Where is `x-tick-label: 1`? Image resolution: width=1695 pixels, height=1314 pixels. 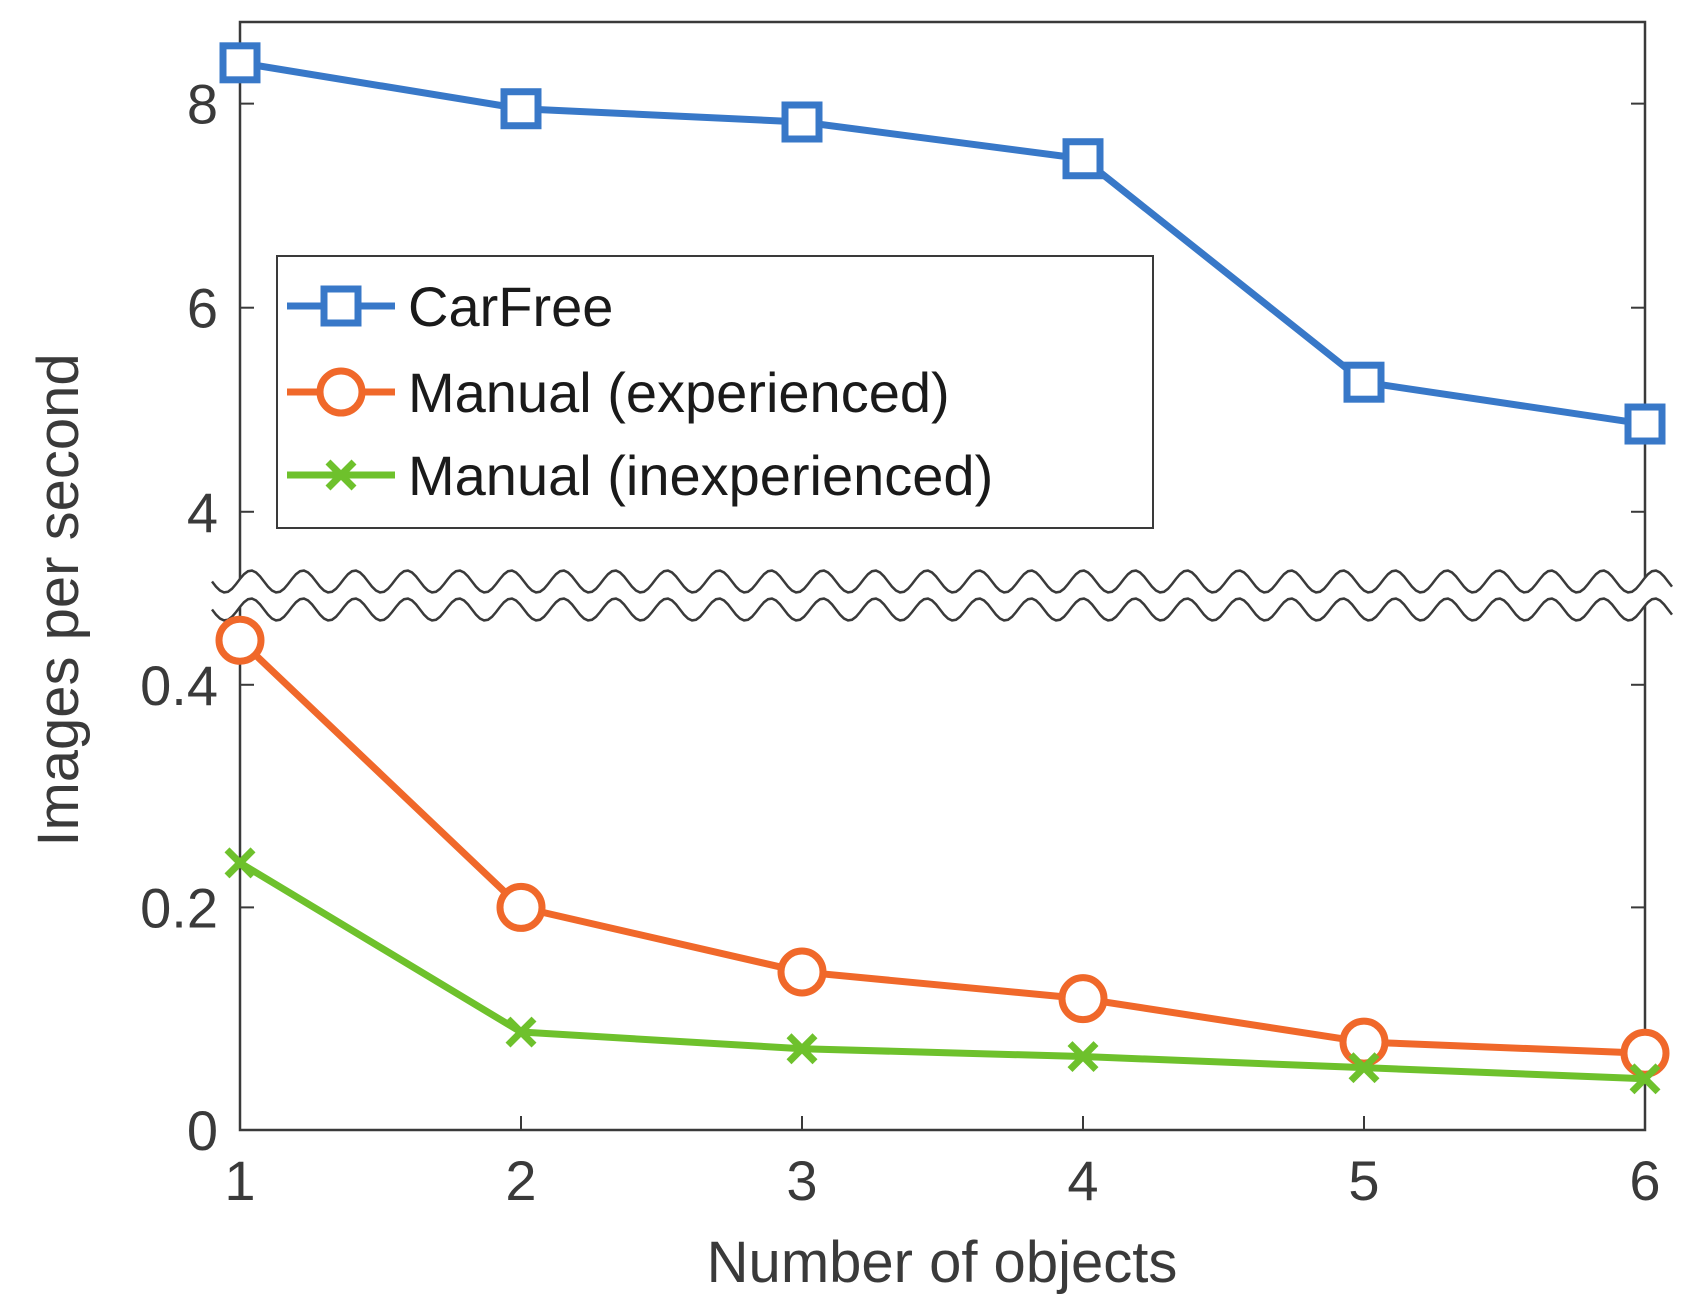
x-tick-label: 1 is located at coordinates (239, 1180).